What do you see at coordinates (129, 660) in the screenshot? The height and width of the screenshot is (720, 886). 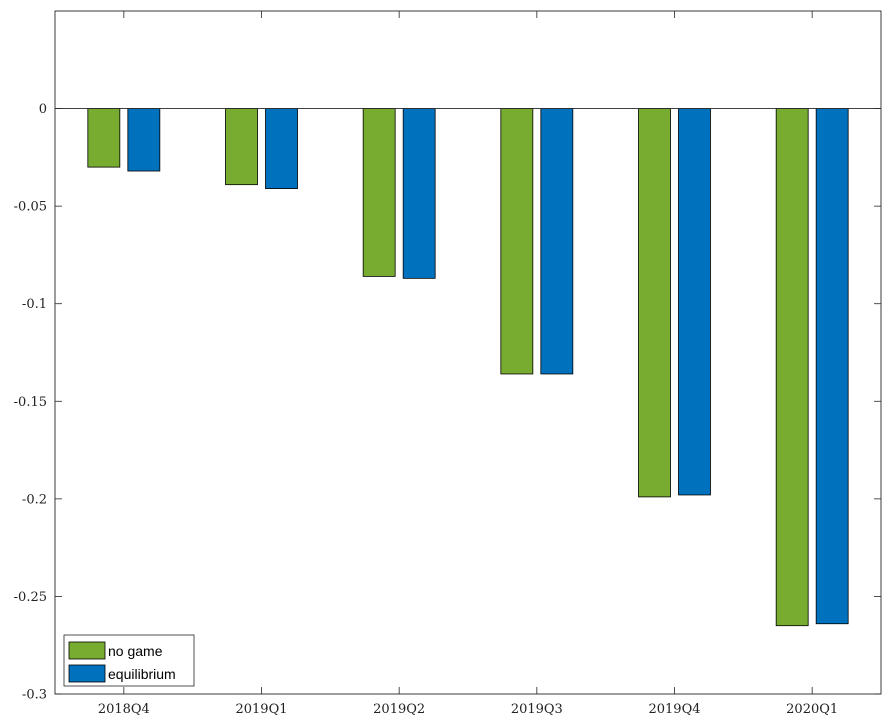 I see `legend: no game equilibrium` at bounding box center [129, 660].